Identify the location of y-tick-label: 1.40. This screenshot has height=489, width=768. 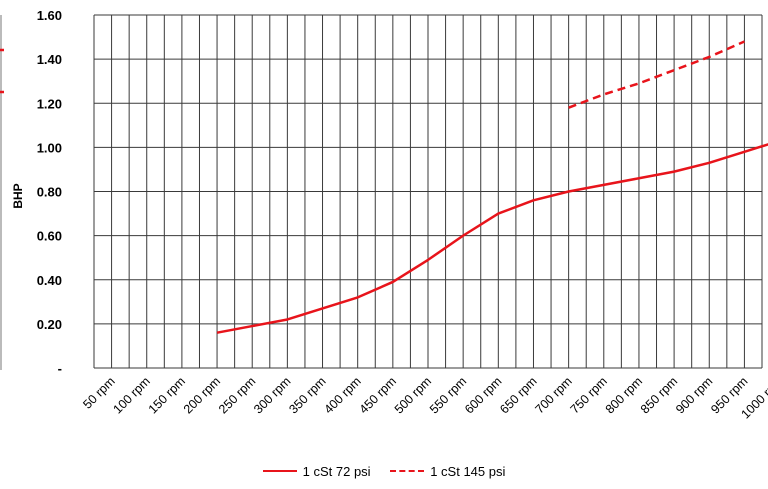
(49, 59).